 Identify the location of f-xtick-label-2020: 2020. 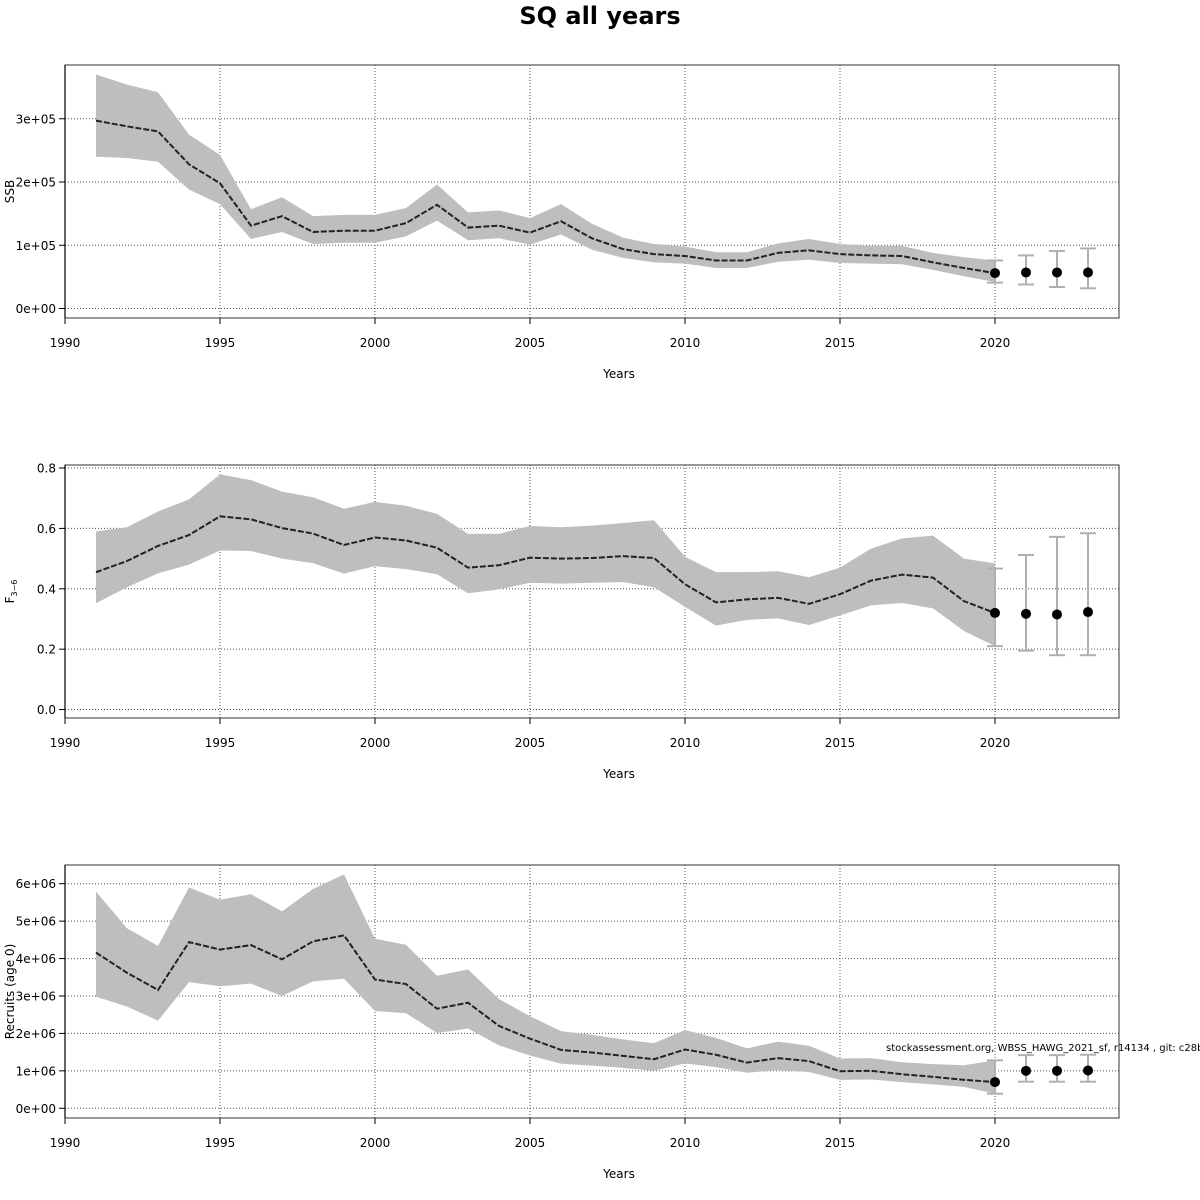
(995, 743).